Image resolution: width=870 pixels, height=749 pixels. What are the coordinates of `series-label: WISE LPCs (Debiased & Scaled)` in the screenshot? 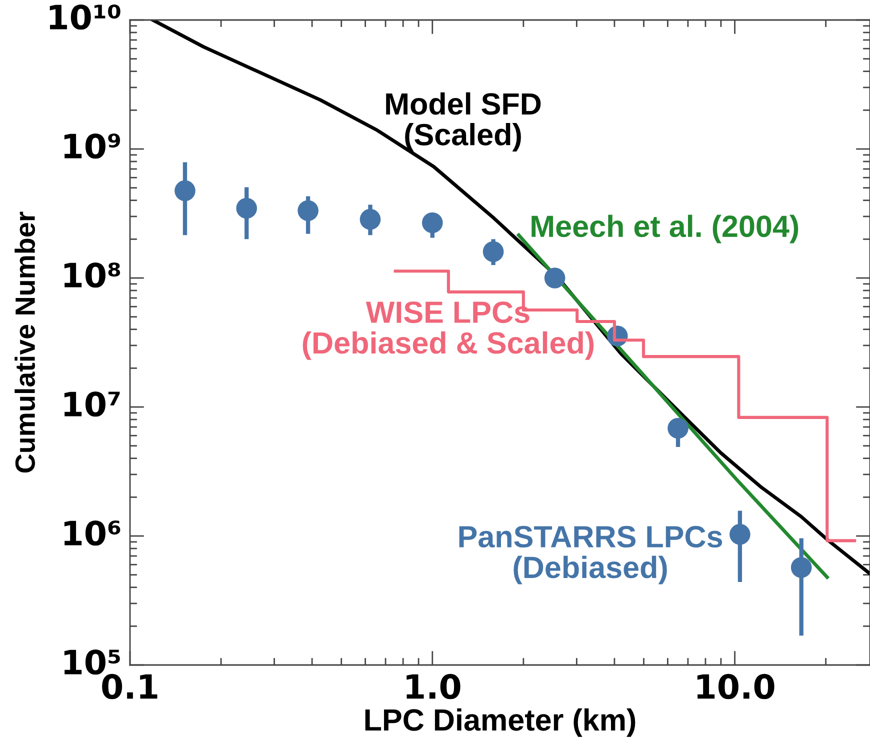 It's located at (448, 330).